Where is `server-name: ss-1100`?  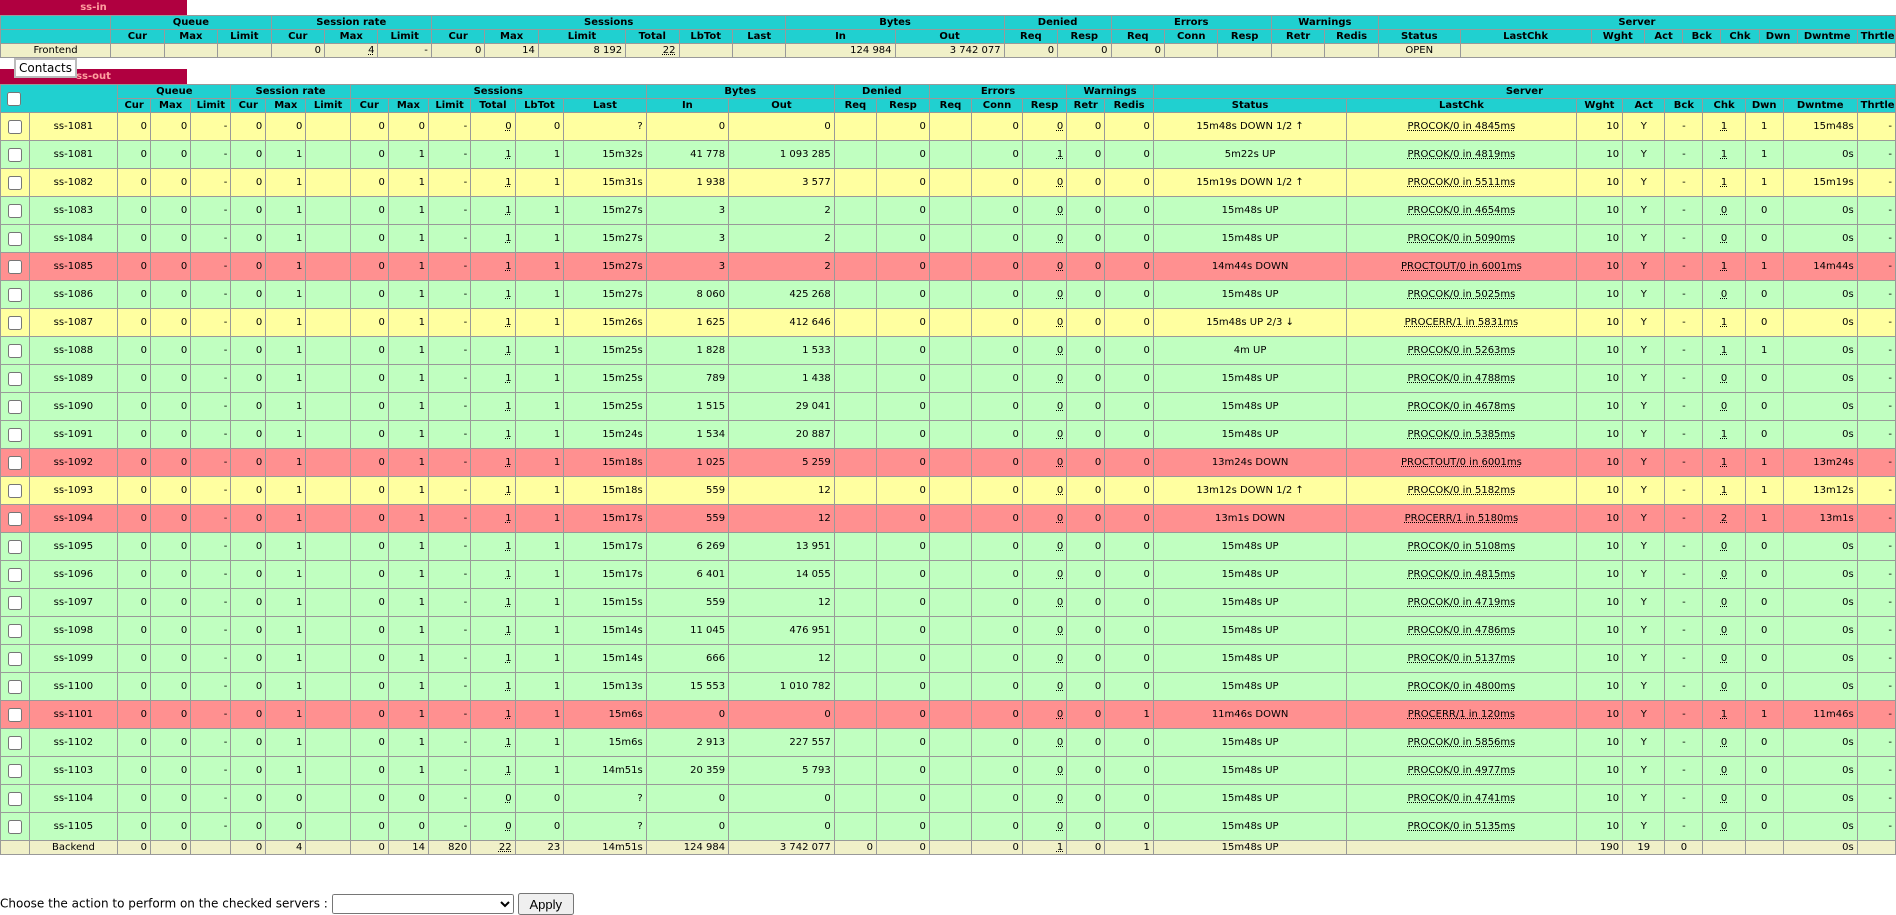 server-name: ss-1100 is located at coordinates (73, 686).